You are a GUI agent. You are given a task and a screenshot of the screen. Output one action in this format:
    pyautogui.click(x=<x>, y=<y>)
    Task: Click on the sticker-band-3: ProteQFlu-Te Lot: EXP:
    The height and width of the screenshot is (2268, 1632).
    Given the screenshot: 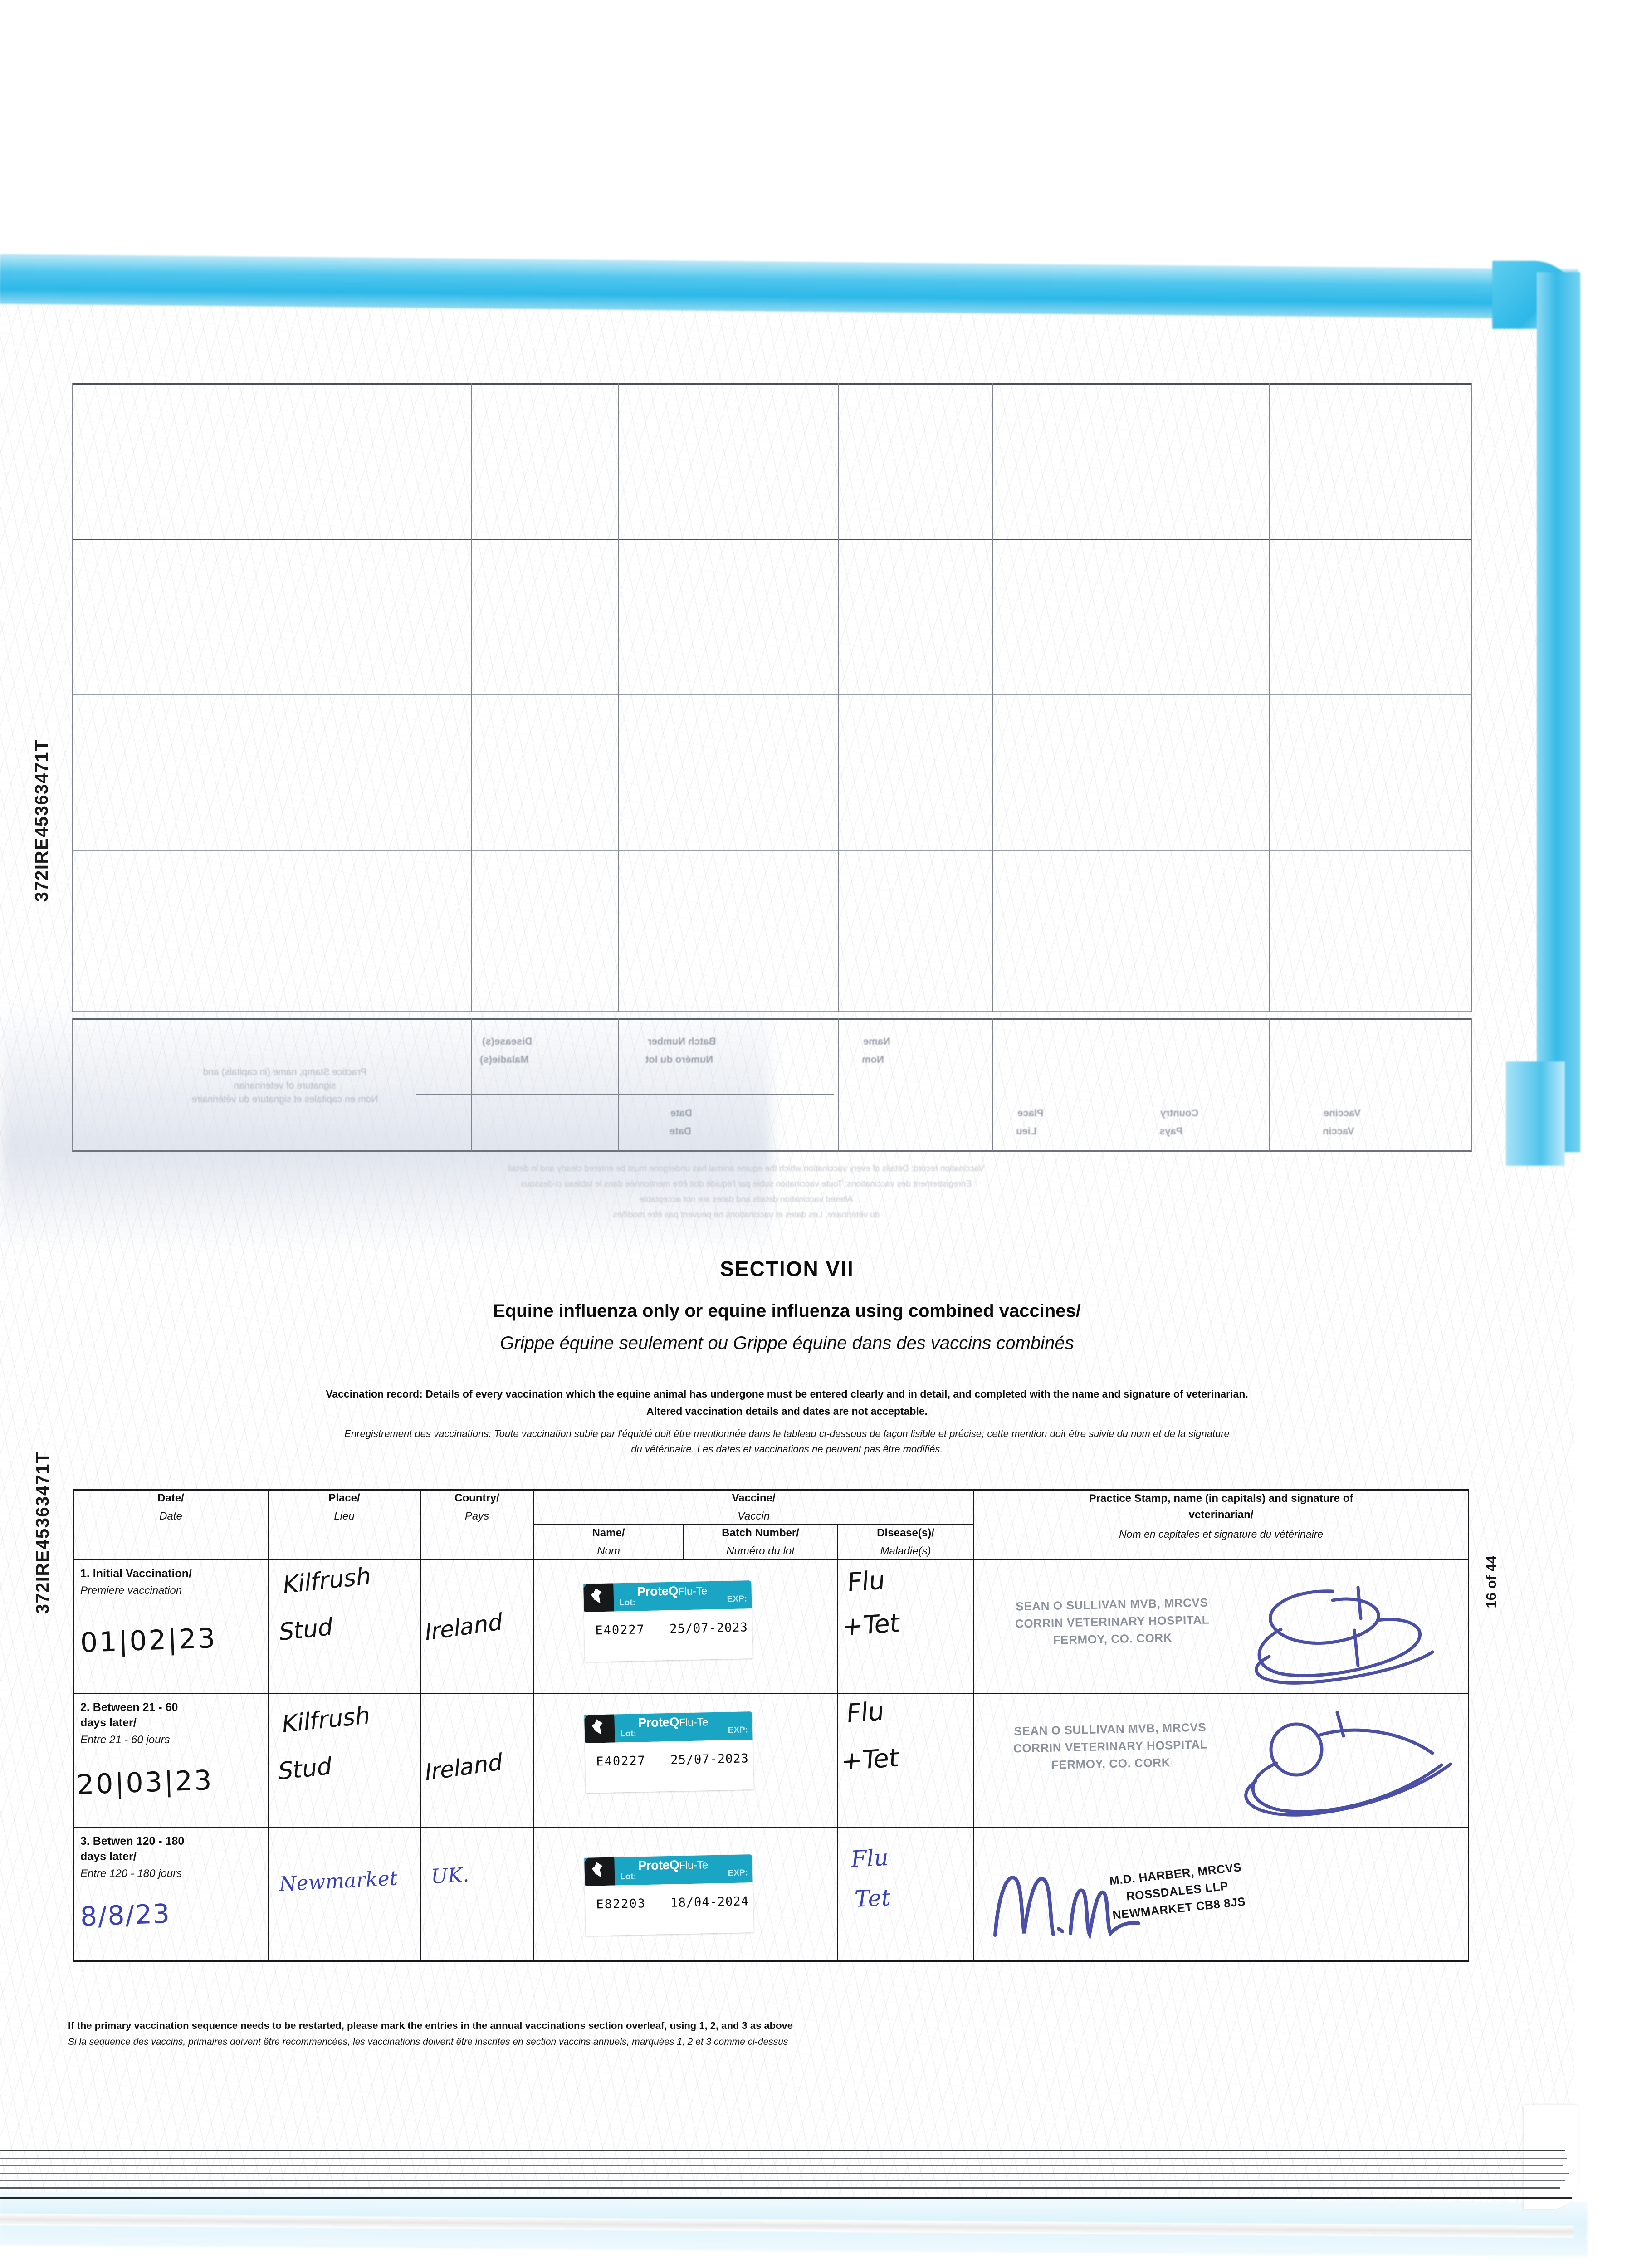 What is the action you would take?
    pyautogui.click(x=668, y=1870)
    